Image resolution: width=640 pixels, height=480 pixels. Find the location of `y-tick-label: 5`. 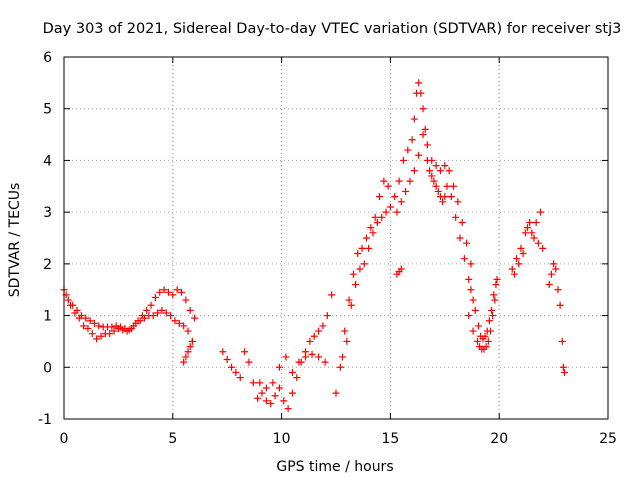

y-tick-label: 5 is located at coordinates (47, 110).